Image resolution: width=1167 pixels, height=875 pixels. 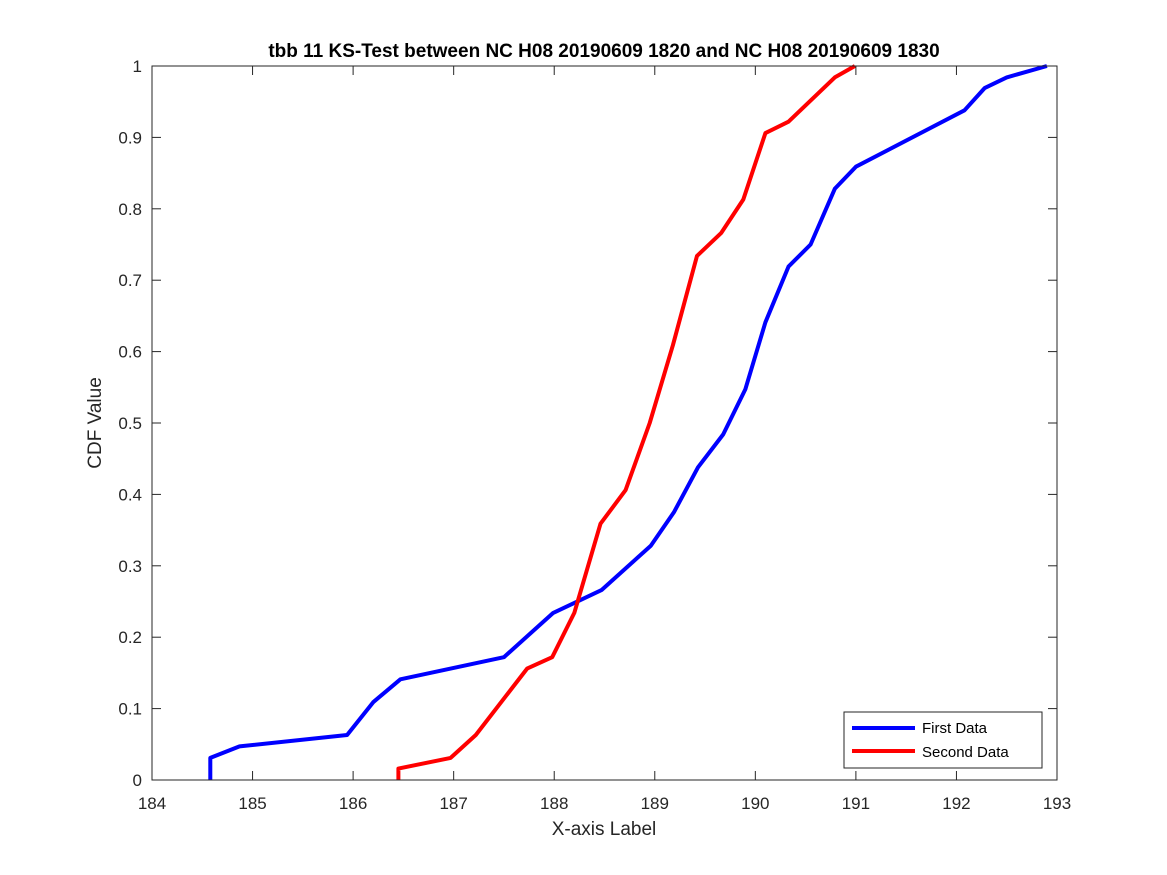 What do you see at coordinates (453, 803) in the screenshot?
I see `x-tick-label: 187` at bounding box center [453, 803].